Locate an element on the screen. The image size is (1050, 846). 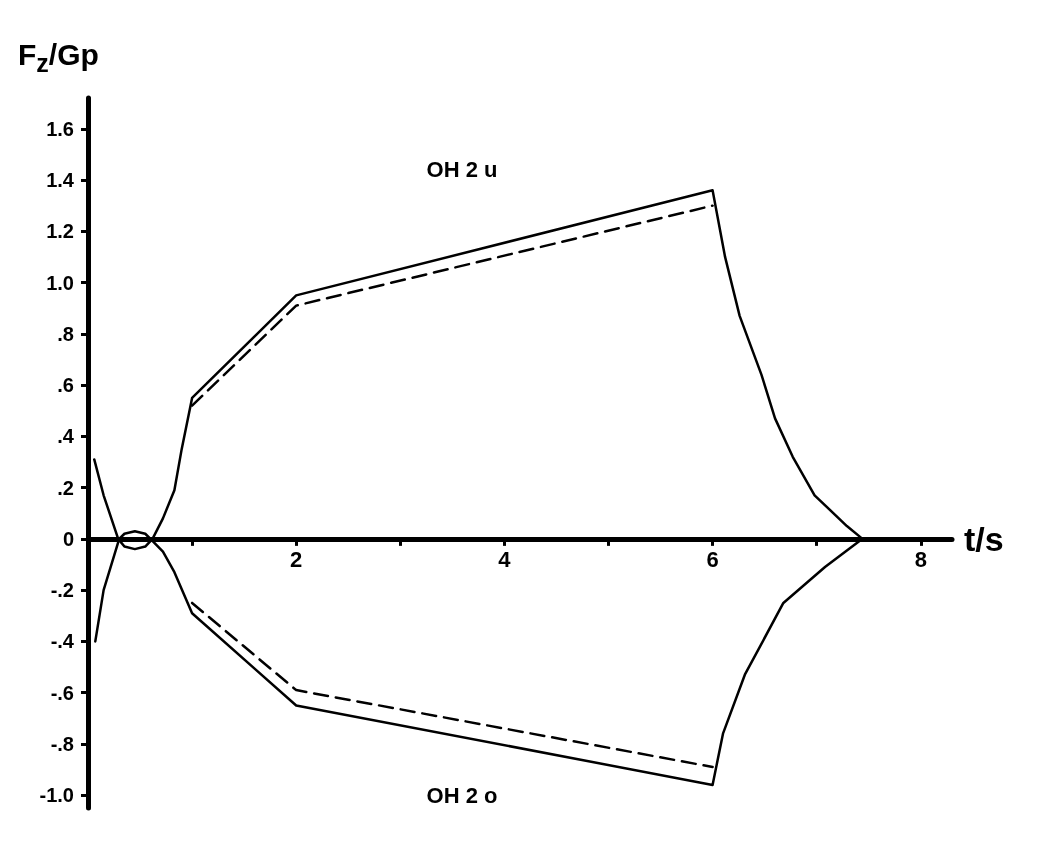
text: OH 2 u is located at coordinates (462, 169).